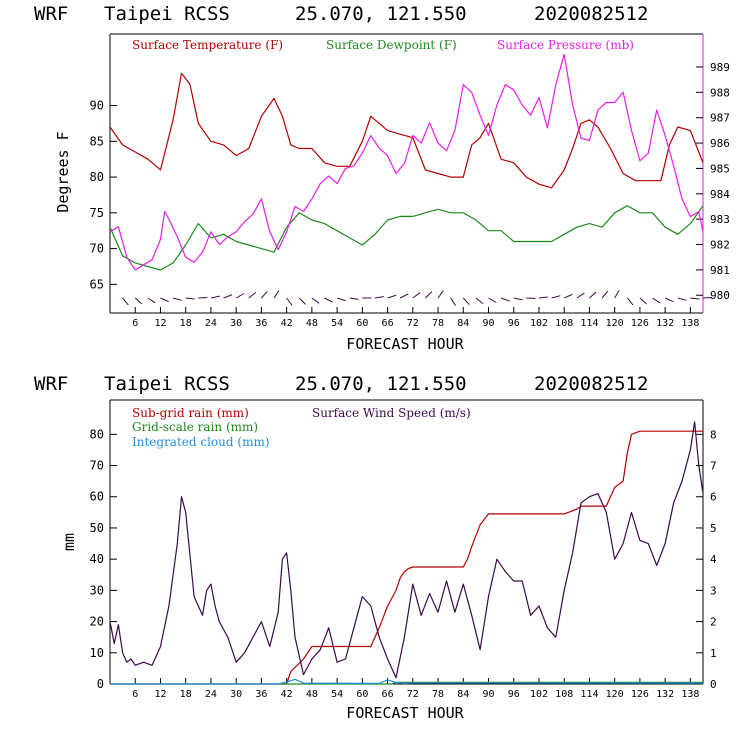 Image resolution: width=740 pixels, height=740 pixels. What do you see at coordinates (312, 323) in the screenshot?
I see `x-tick-label: 48` at bounding box center [312, 323].